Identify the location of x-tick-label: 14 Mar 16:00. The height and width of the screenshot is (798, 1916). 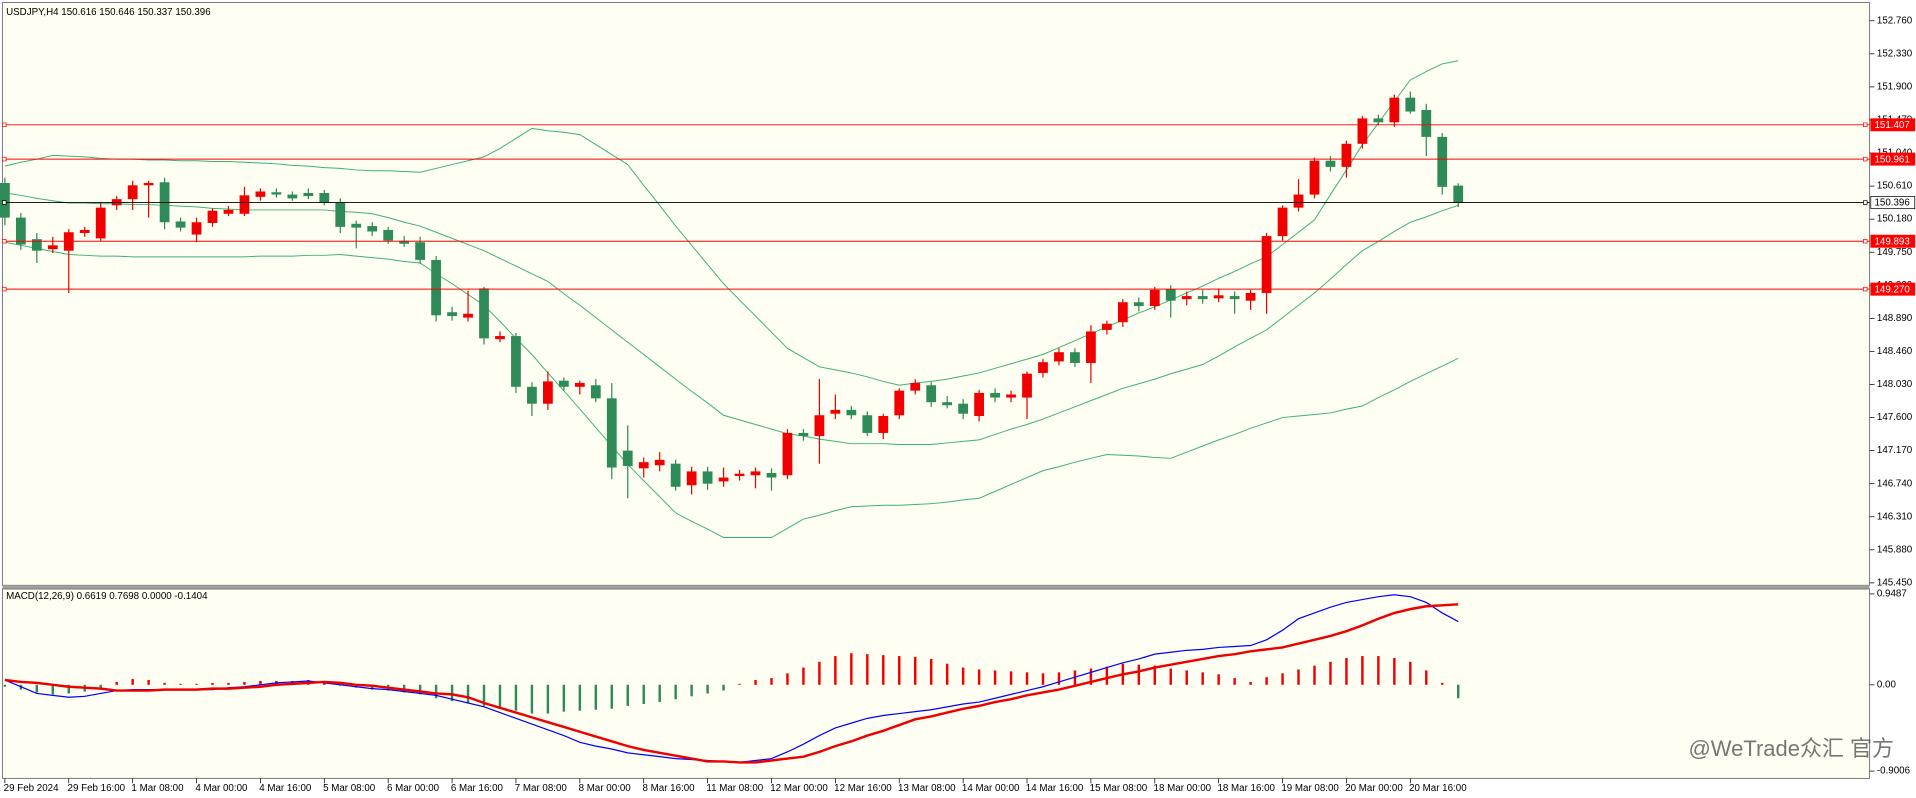
(1055, 788).